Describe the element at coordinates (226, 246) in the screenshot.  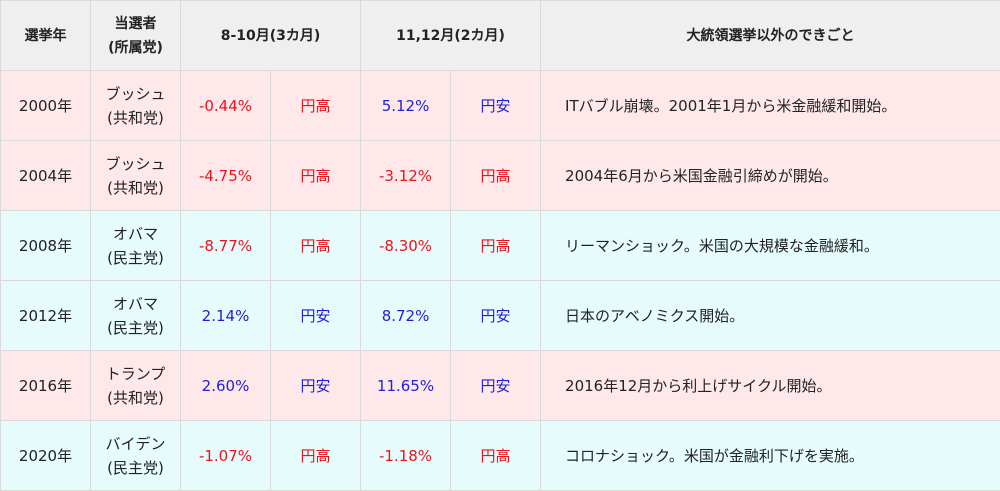
I see `aug-oct-change: -8.77%` at that location.